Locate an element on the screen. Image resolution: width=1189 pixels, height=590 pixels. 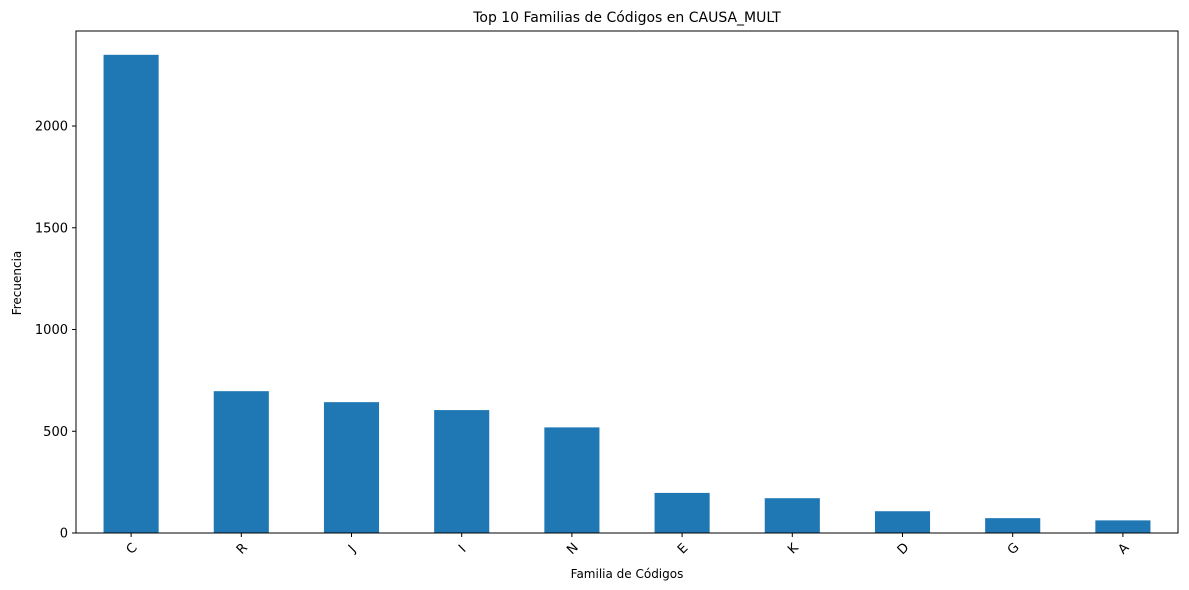
bar-A is located at coordinates (1123, 526).